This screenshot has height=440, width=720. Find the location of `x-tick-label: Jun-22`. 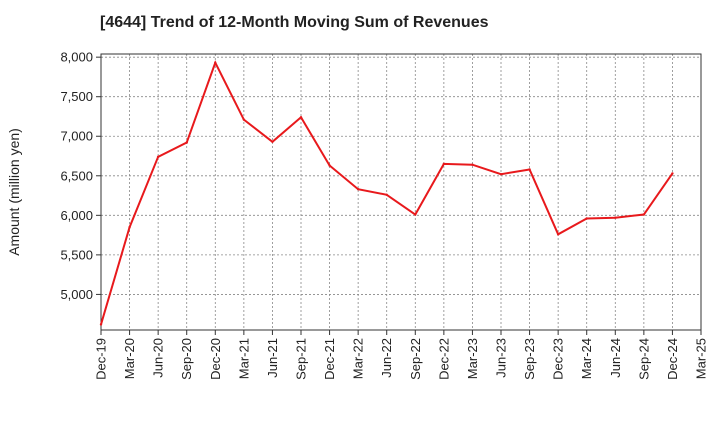

x-tick-label: Jun-22 is located at coordinates (386, 358).